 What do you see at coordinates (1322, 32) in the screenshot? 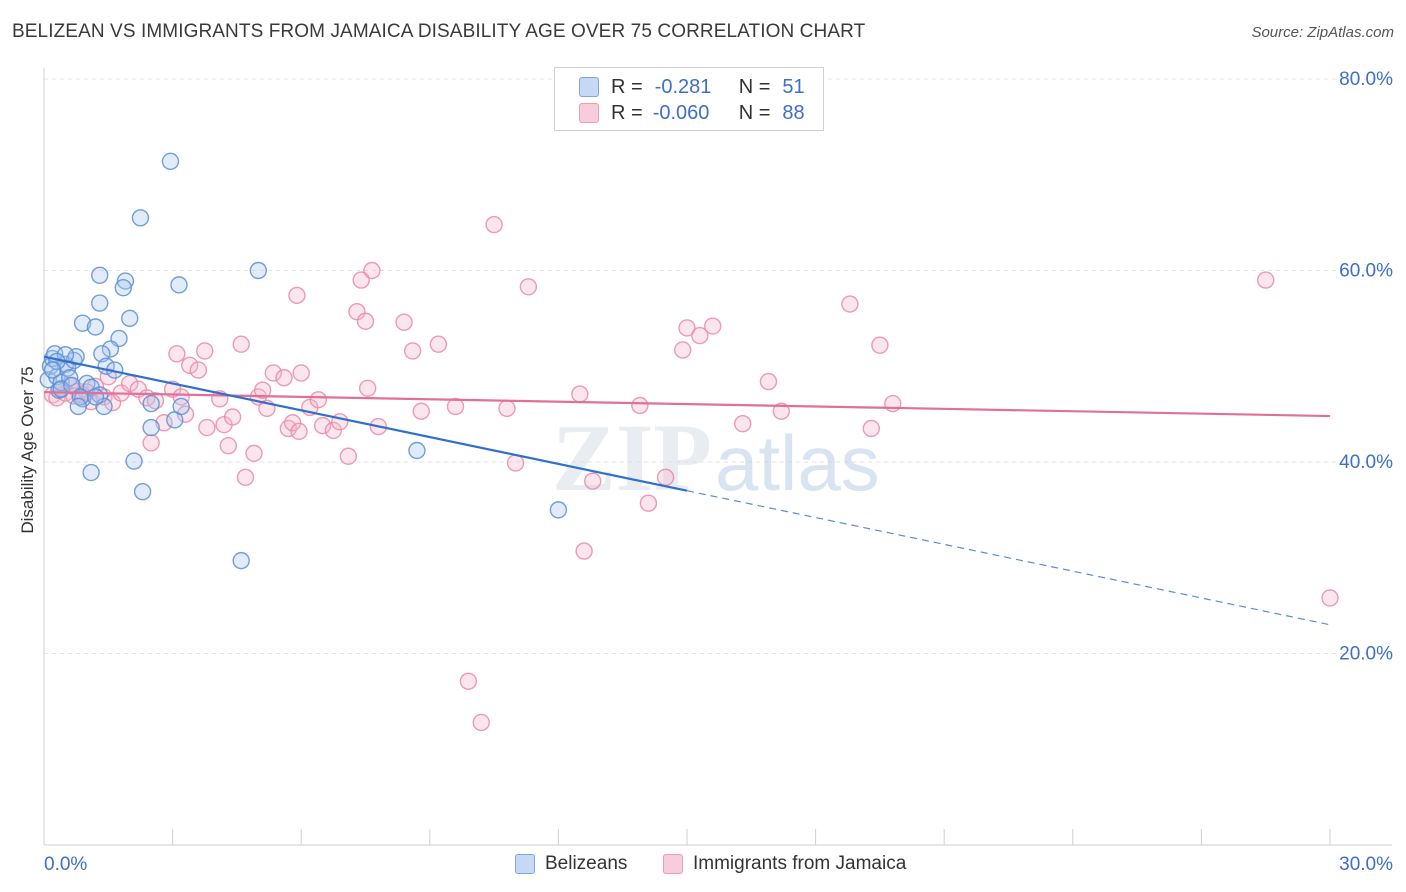
I see `source-credit: Source: ZipAtlas.com` at bounding box center [1322, 32].